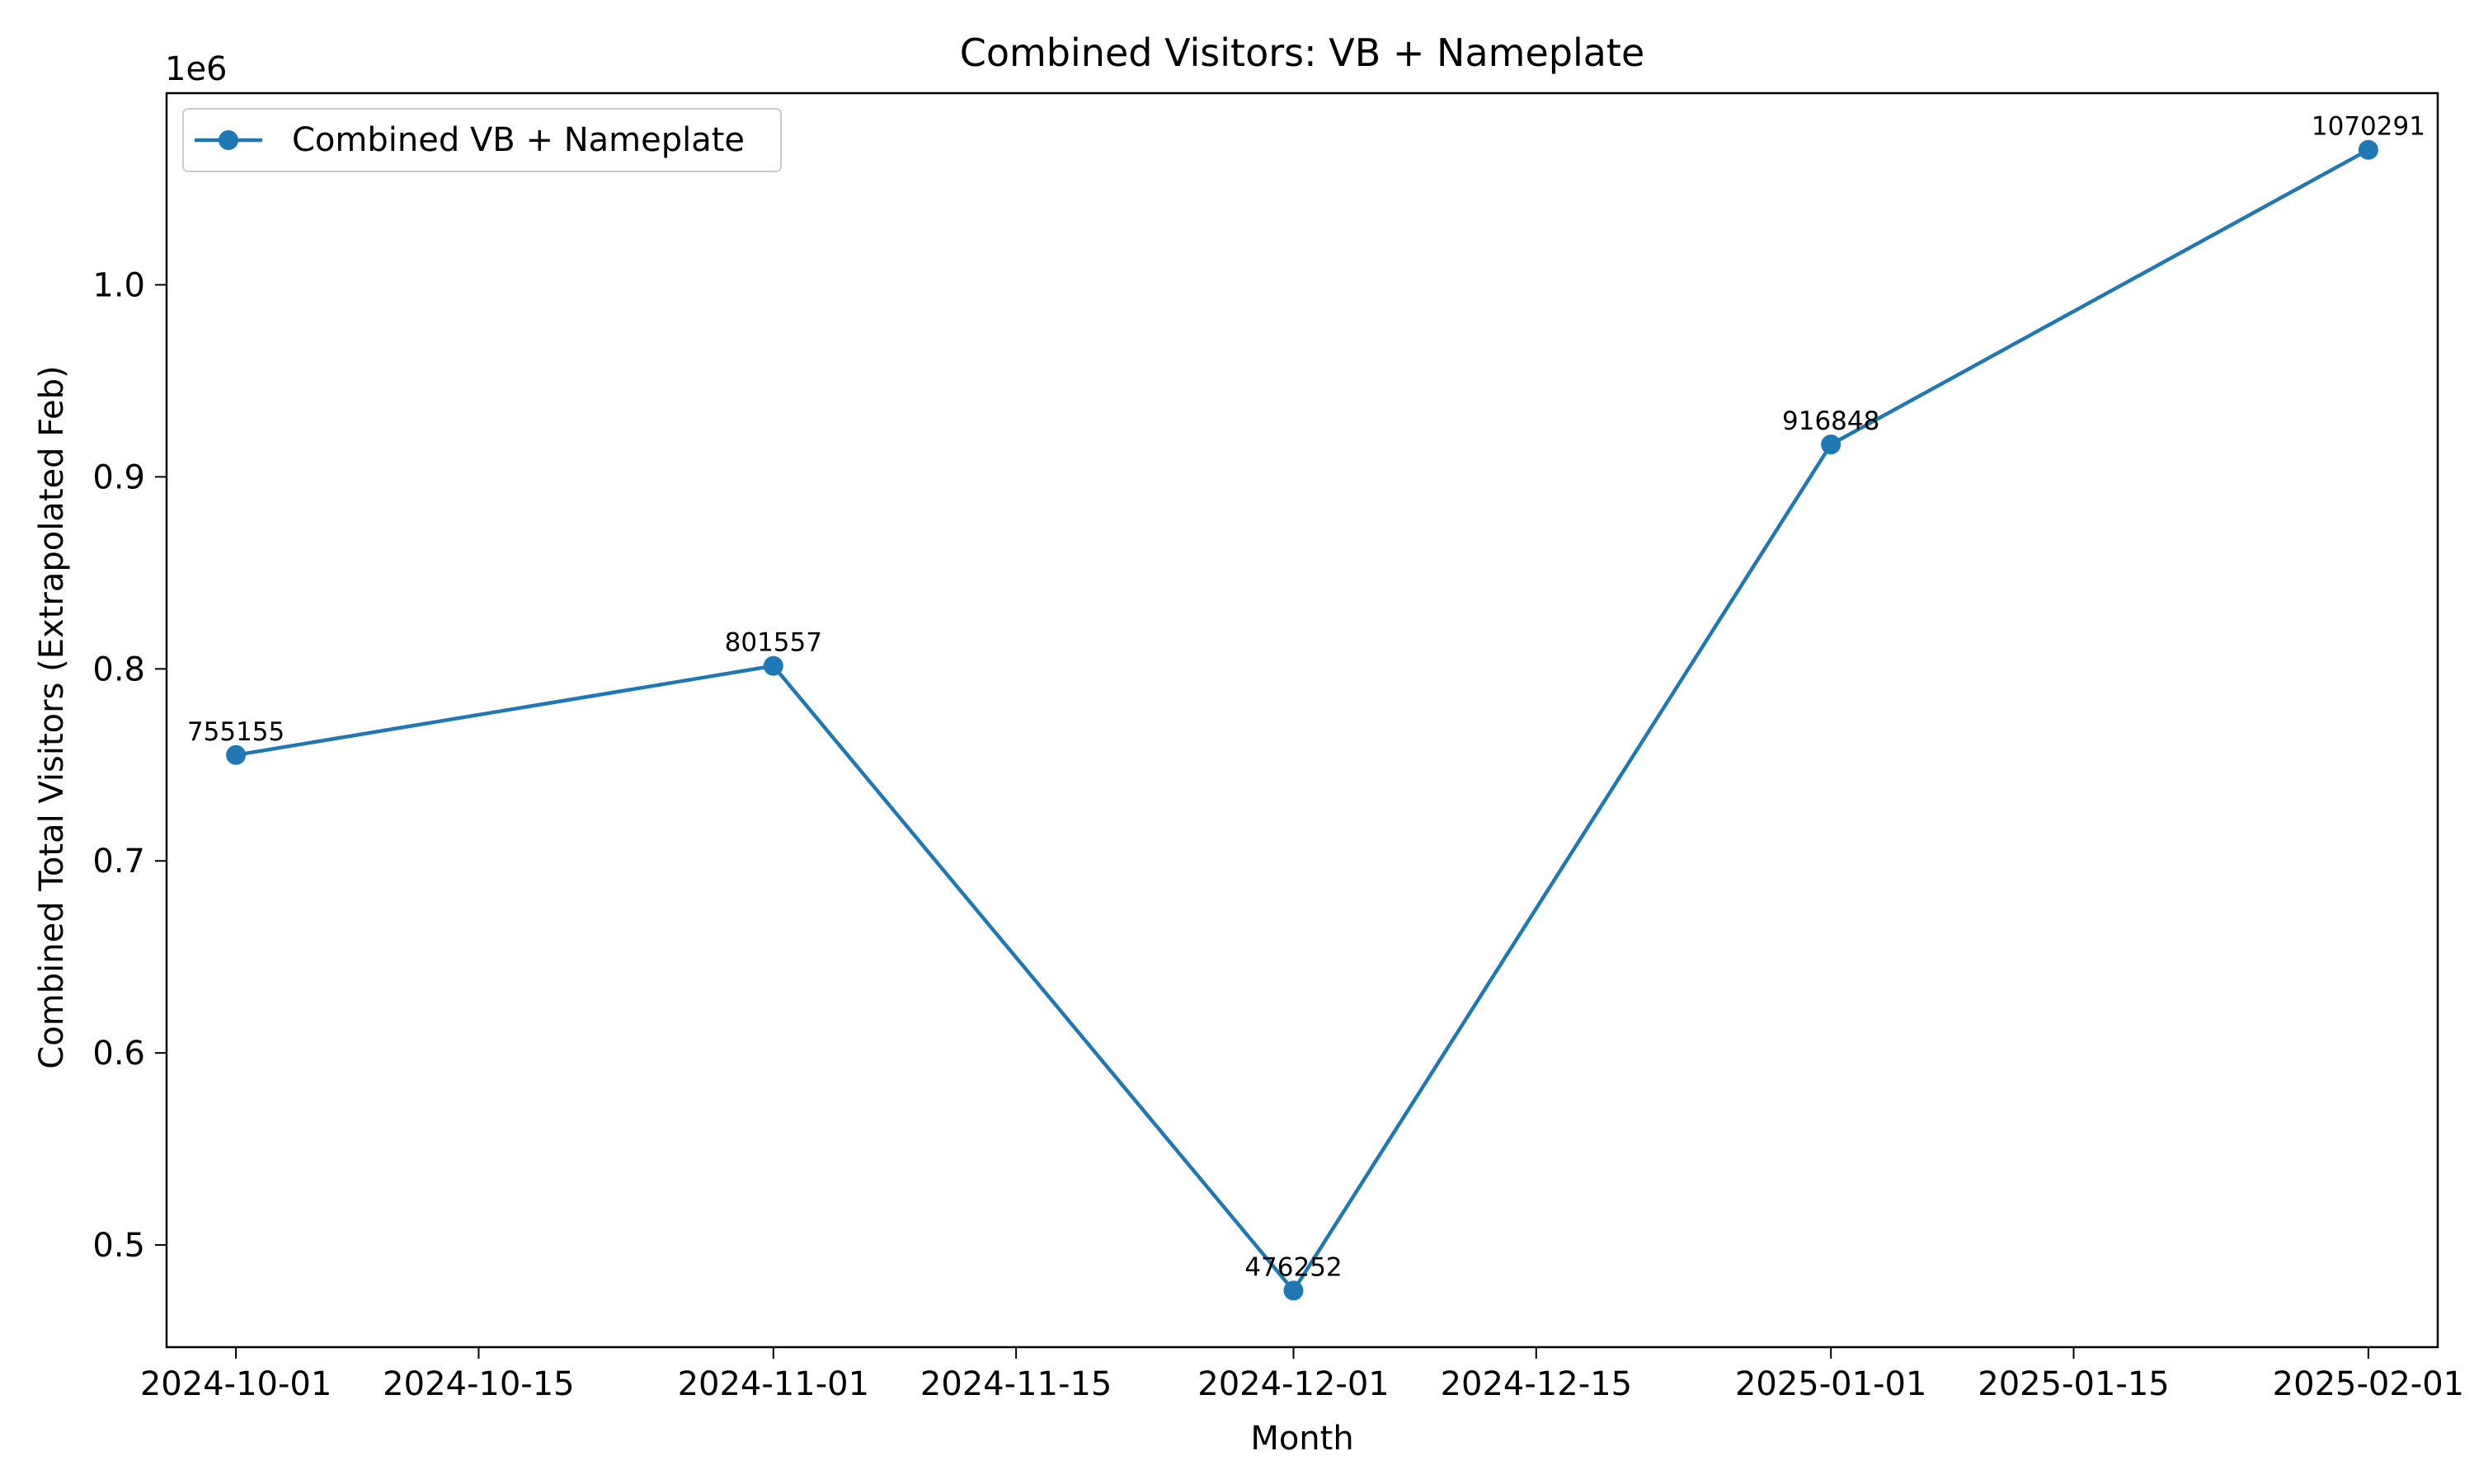 The image size is (2474, 1484). Describe the element at coordinates (1016, 1384) in the screenshot. I see `x-tick-label: 2024-11-15` at that location.